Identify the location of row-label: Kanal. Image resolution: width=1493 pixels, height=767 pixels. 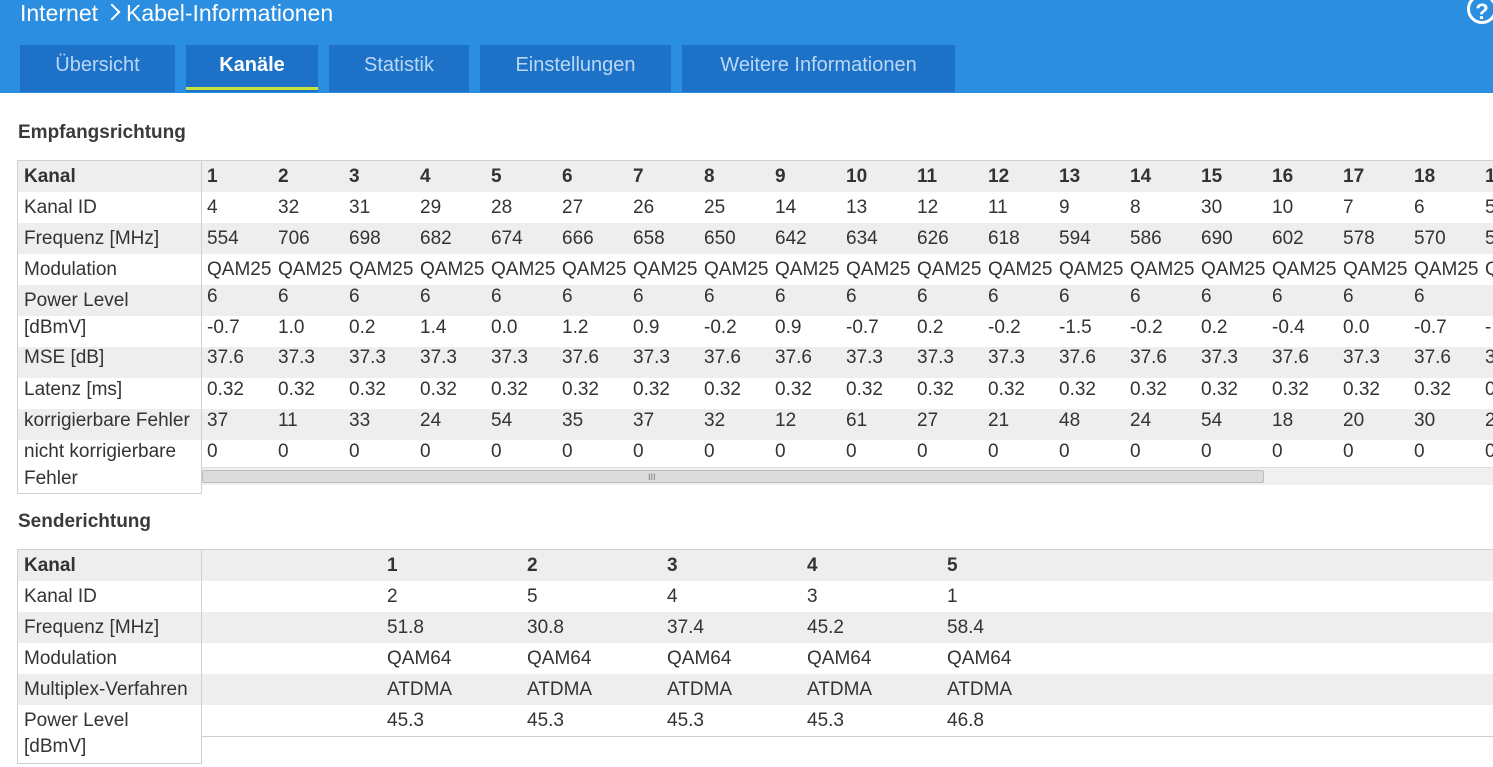
(50, 176).